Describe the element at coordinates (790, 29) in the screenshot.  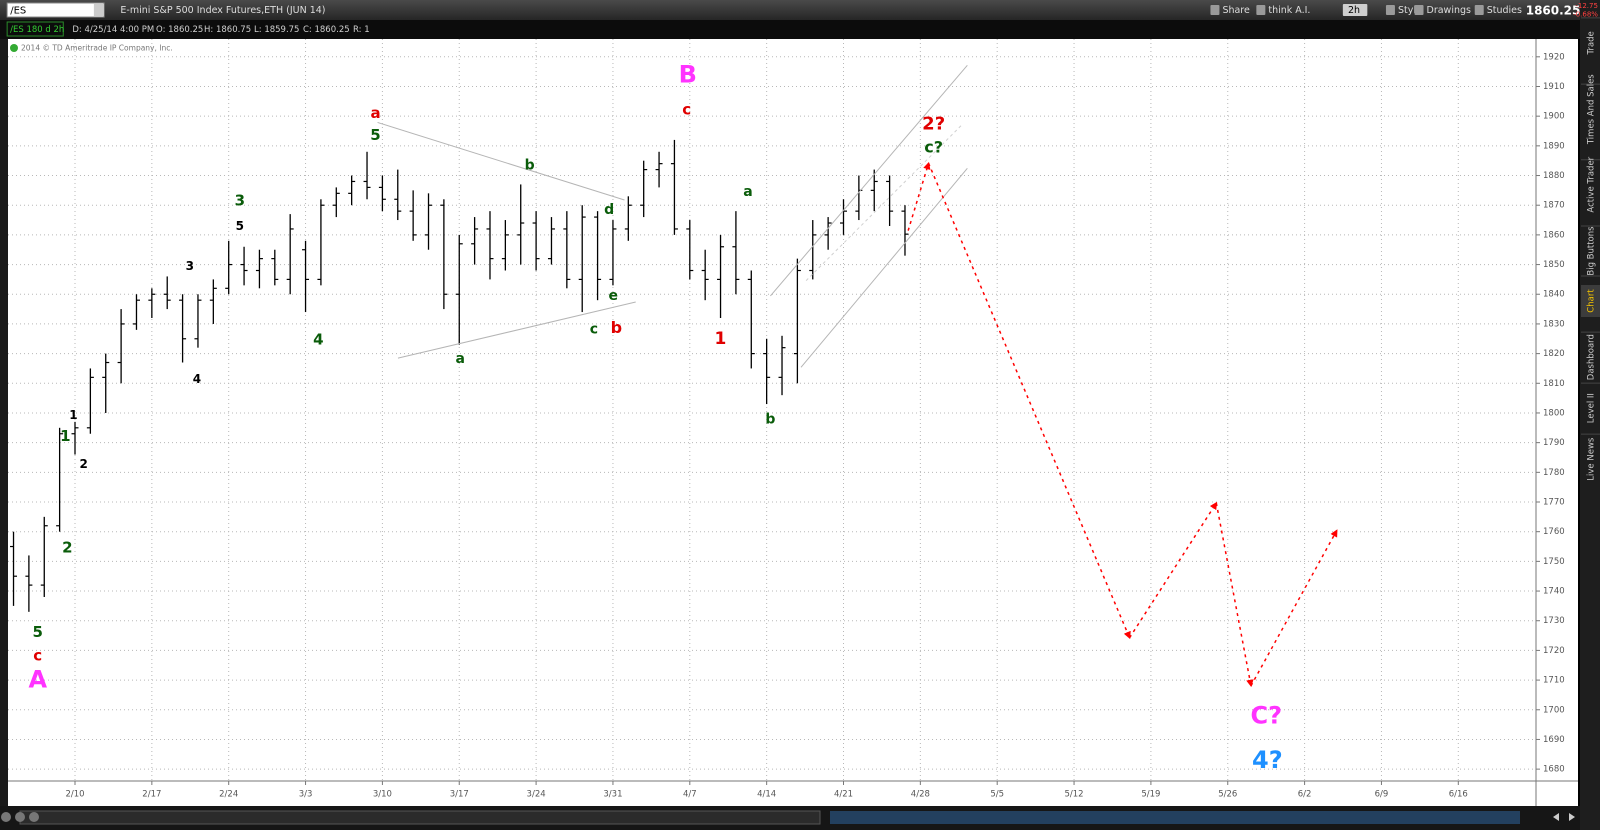
I see `info-bar` at that location.